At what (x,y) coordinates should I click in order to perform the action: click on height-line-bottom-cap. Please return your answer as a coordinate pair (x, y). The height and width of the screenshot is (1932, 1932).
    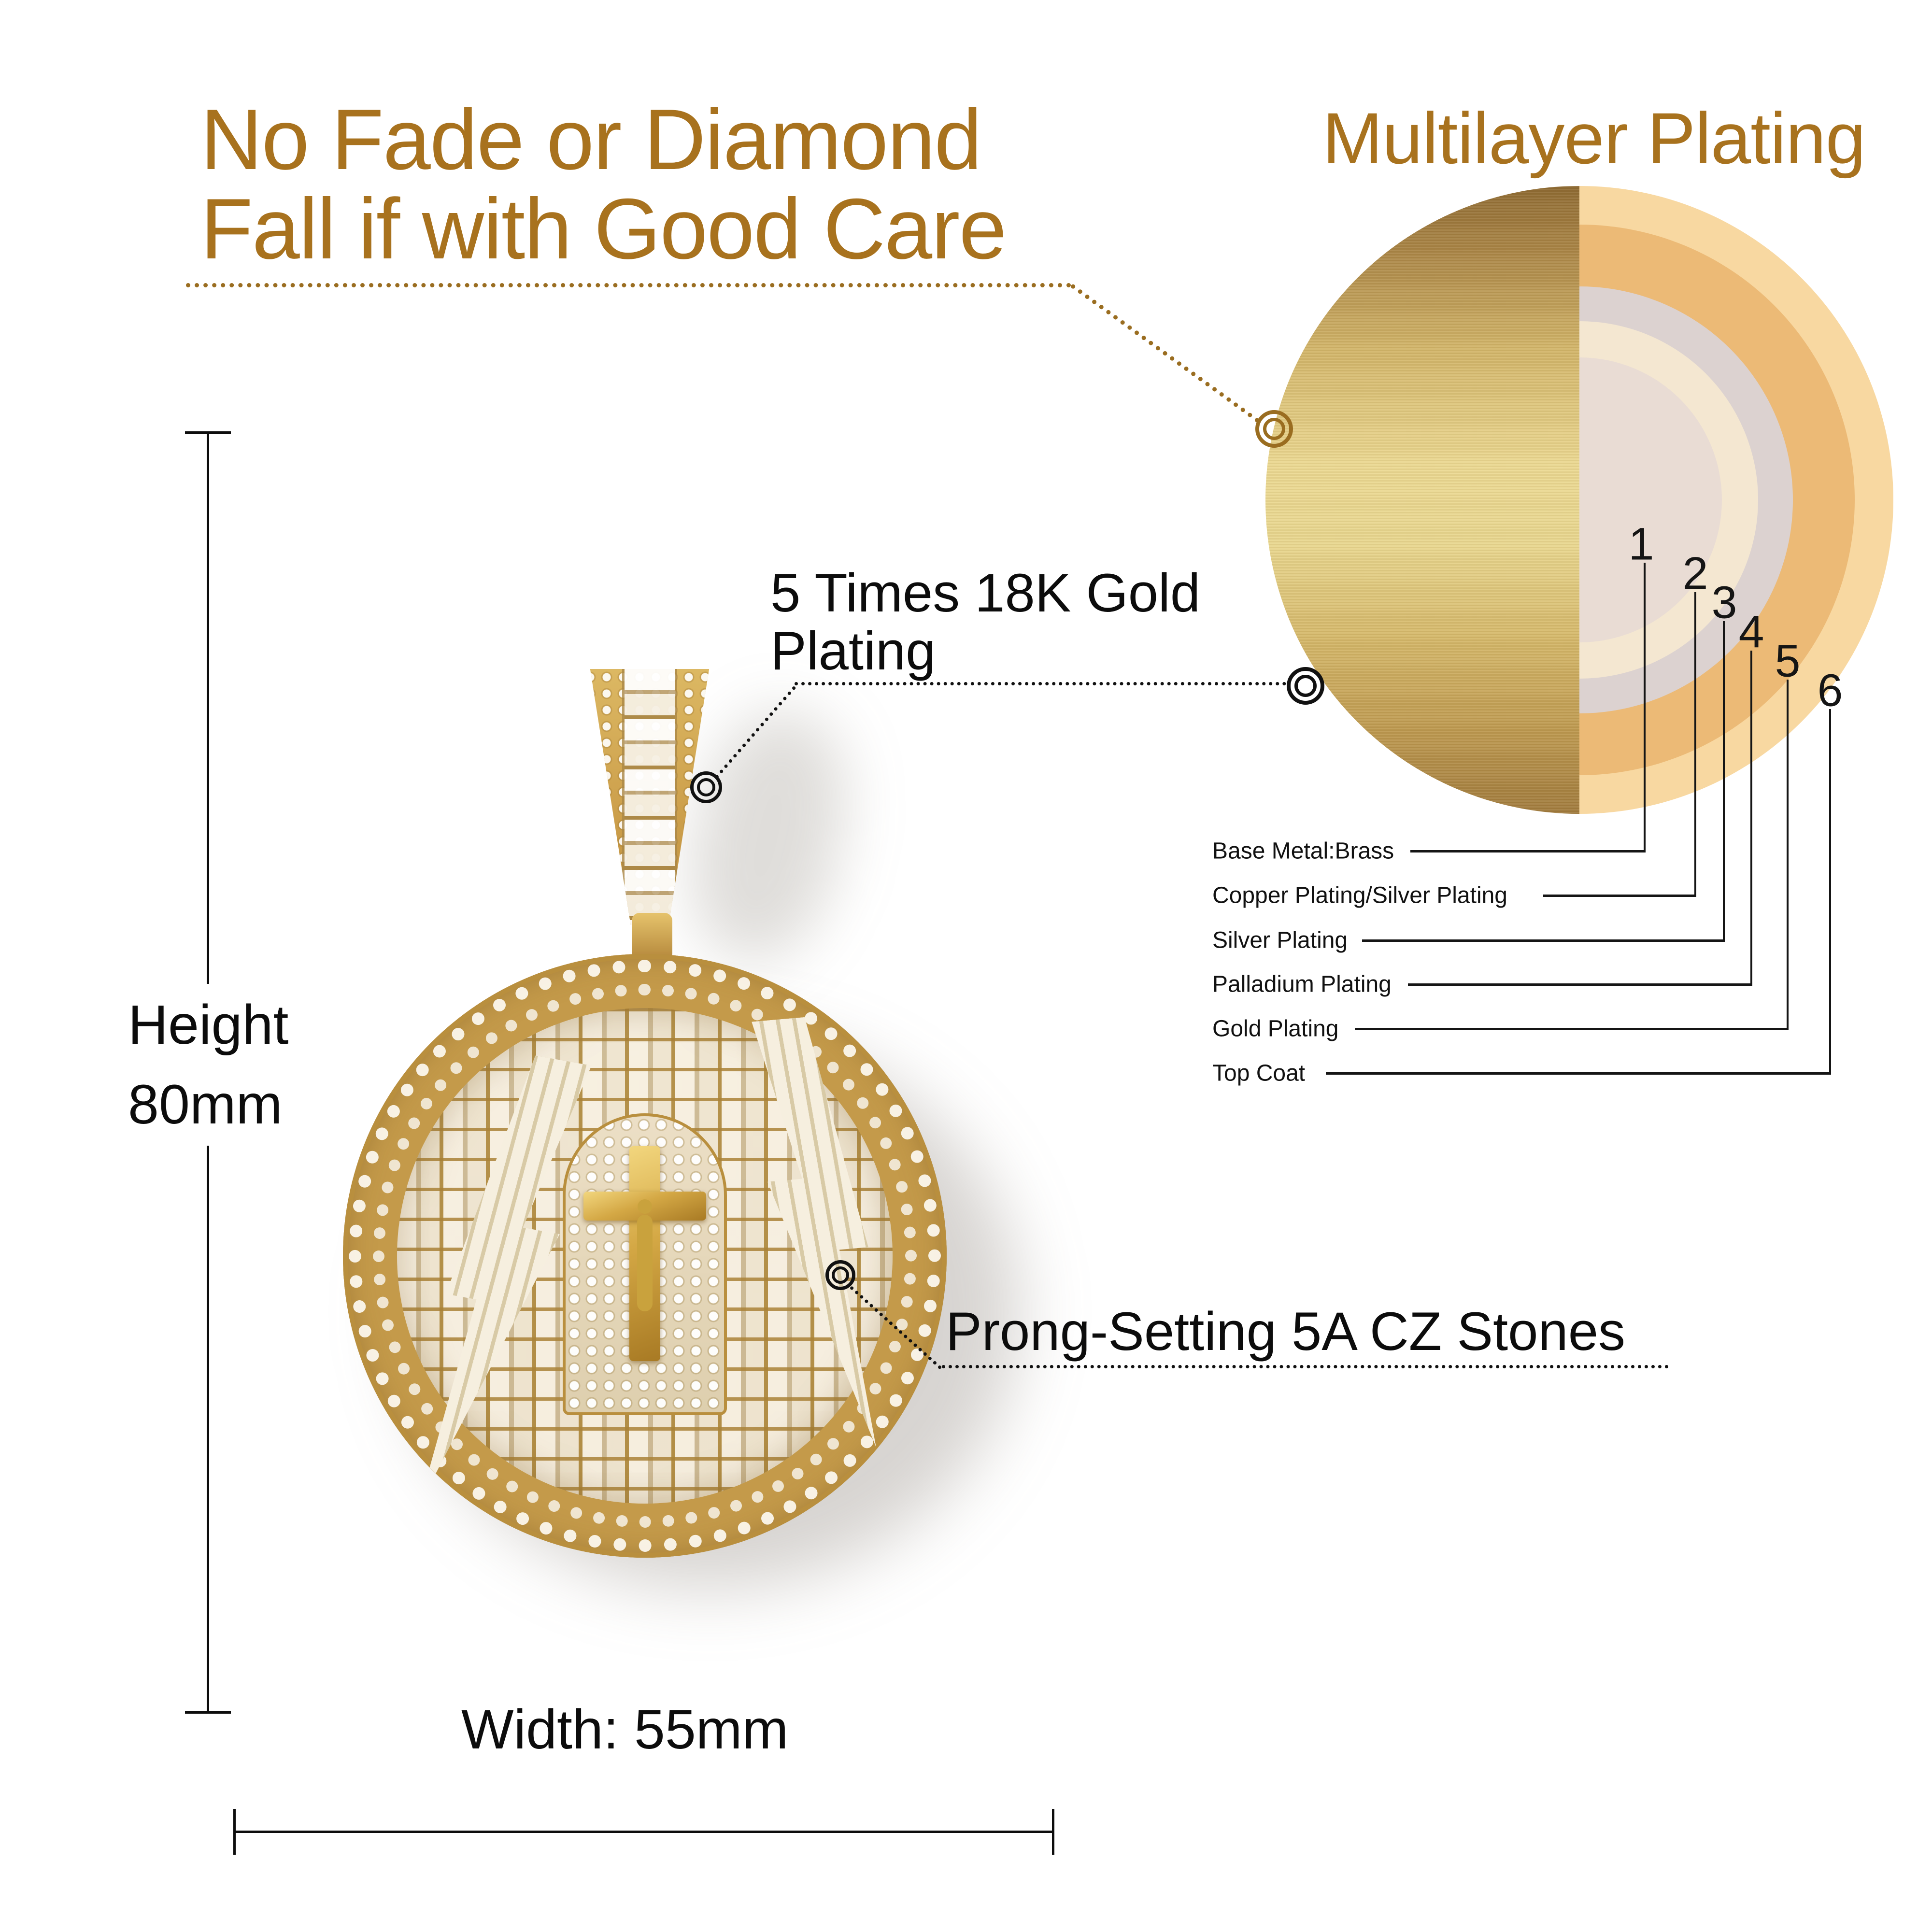
    Looking at the image, I should click on (208, 1712).